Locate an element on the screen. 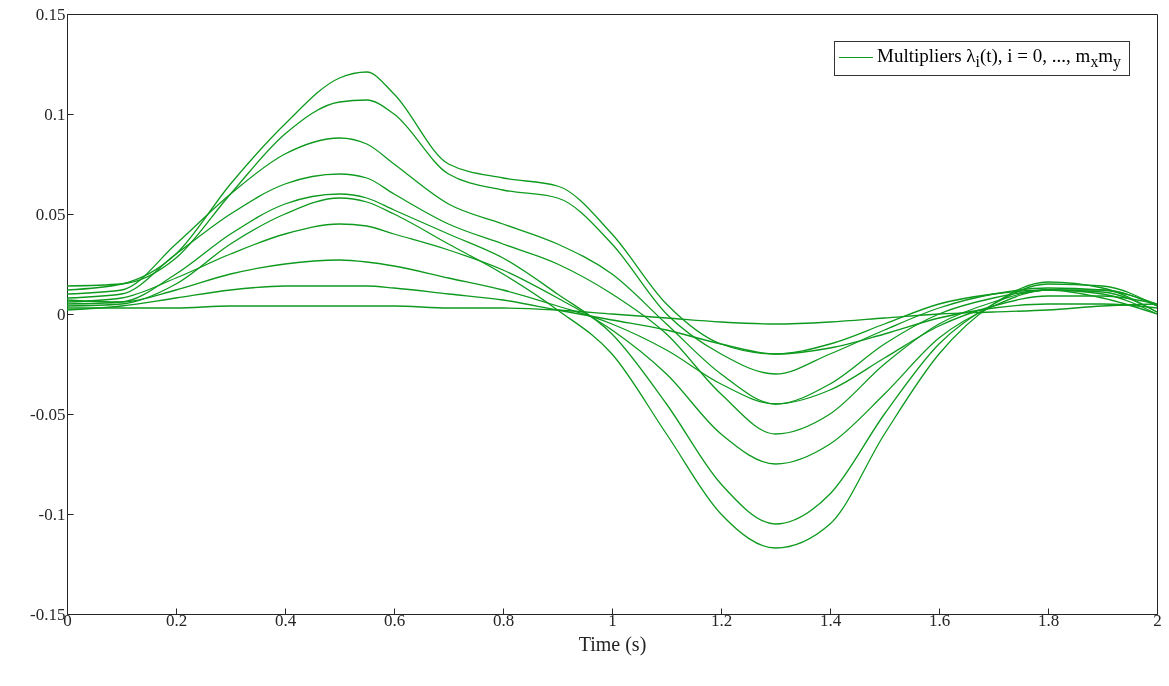  legend-label: Multipliers λ$_{i}$(t), i = 0, ..., m$_{x}$m$_{y}$ is located at coordinates (999, 58).